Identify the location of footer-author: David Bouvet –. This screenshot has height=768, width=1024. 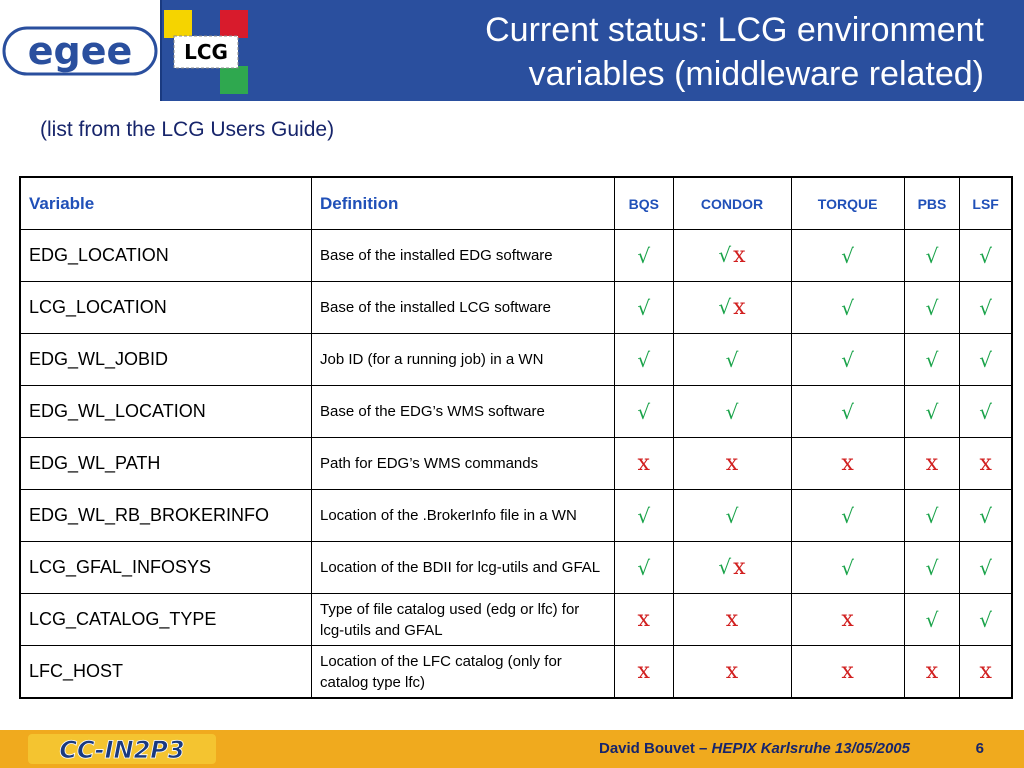
(653, 748).